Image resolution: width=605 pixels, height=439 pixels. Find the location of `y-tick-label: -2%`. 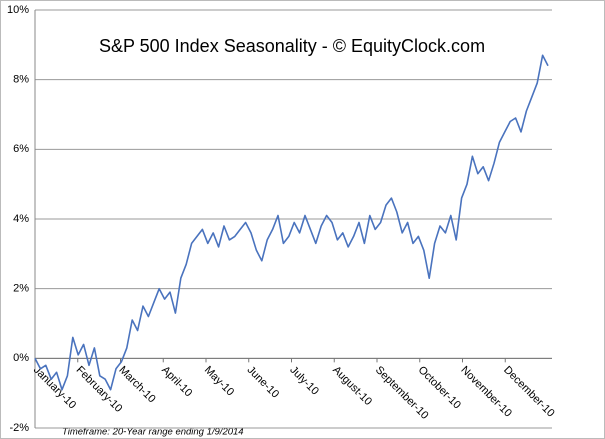

y-tick-label: -2% is located at coordinates (19, 428).